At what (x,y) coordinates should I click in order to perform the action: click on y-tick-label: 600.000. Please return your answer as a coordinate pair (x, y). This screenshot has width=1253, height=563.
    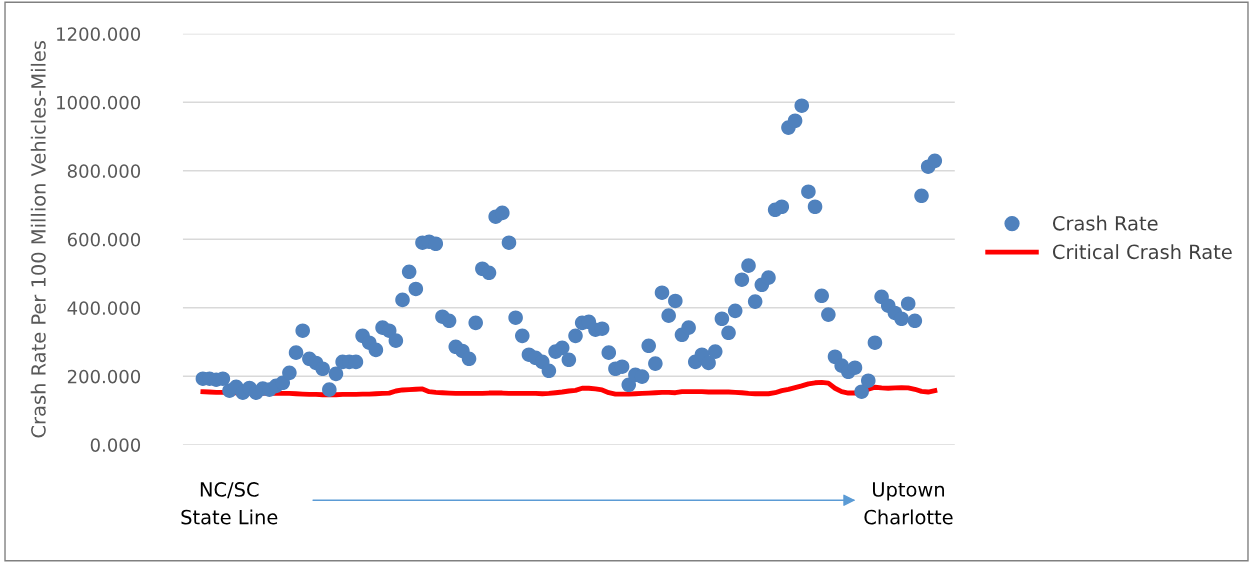
    Looking at the image, I should click on (104, 239).